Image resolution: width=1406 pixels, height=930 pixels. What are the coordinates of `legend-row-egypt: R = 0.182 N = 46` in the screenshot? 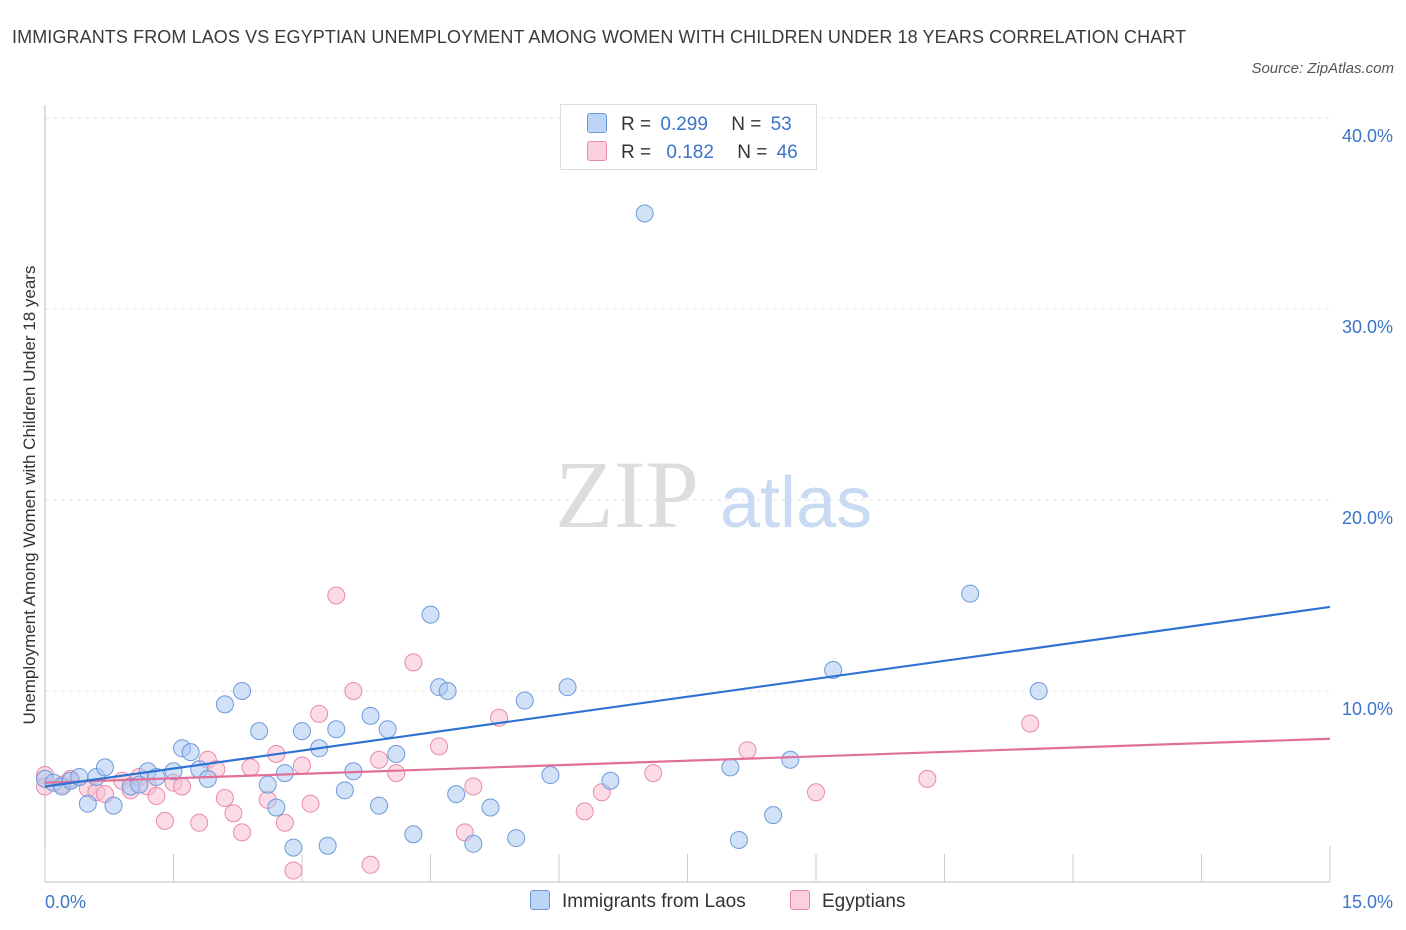 It's located at (692, 153).